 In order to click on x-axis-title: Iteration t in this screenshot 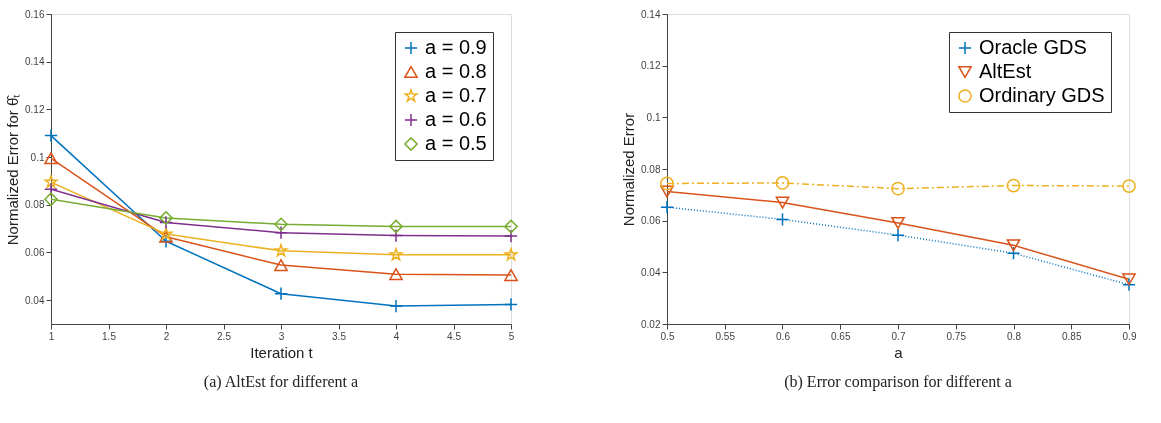, I will do `click(282, 352)`.